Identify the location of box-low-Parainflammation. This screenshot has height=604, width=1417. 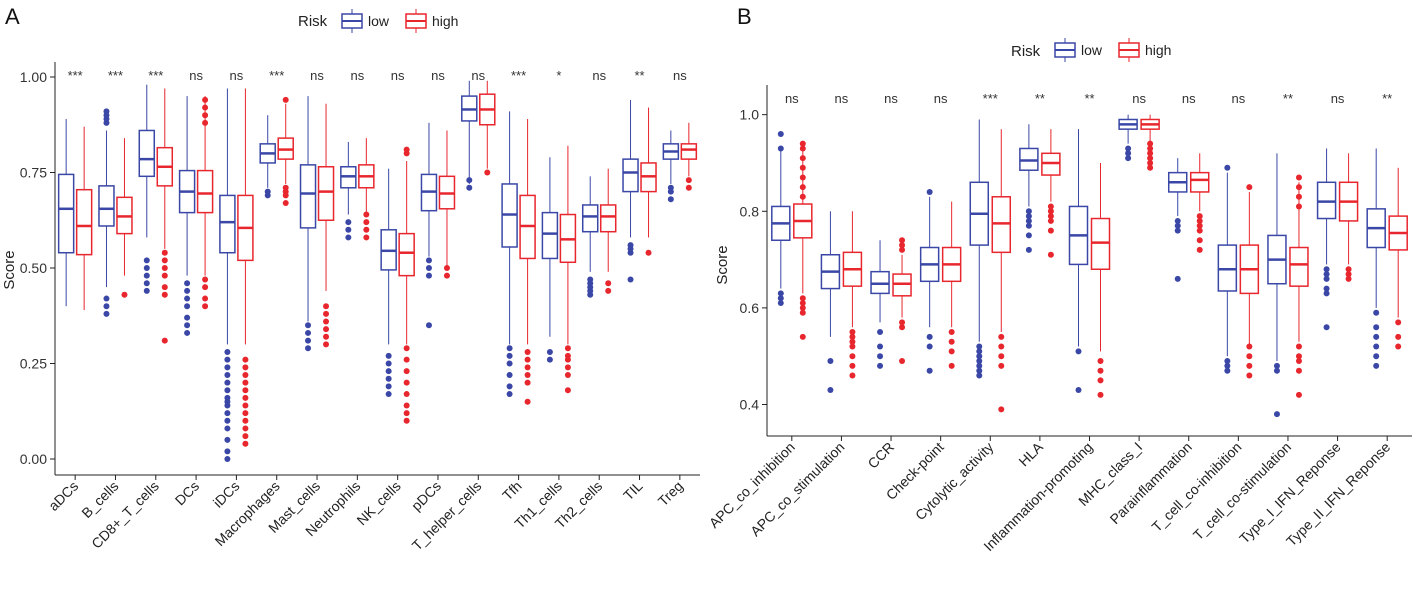
(1177, 220).